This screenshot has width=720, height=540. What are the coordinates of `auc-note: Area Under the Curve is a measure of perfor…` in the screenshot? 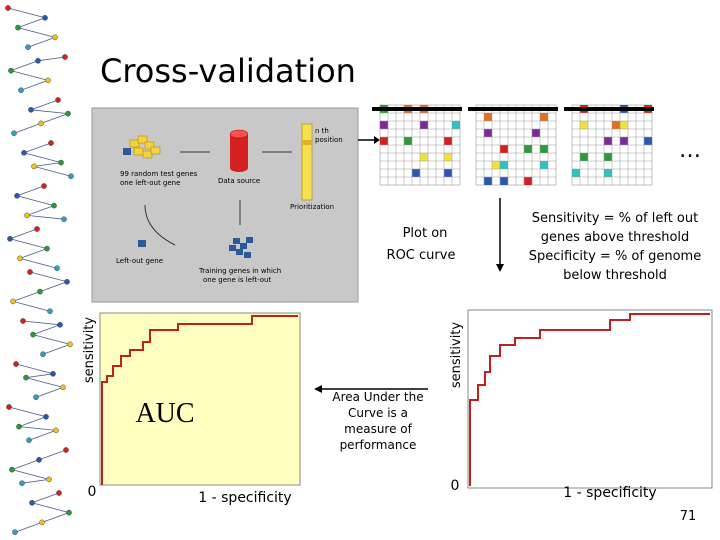 It's located at (377, 421).